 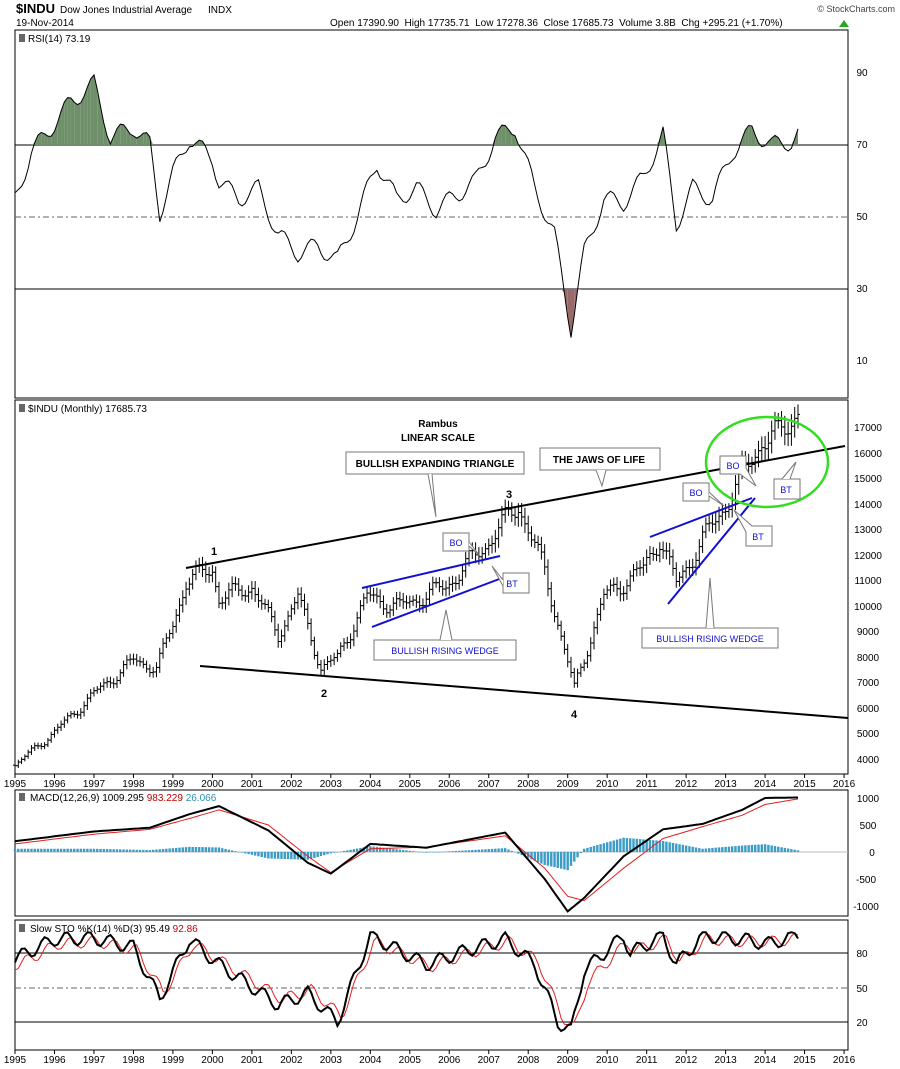 What do you see at coordinates (449, 784) in the screenshot?
I see `year-label: 2006` at bounding box center [449, 784].